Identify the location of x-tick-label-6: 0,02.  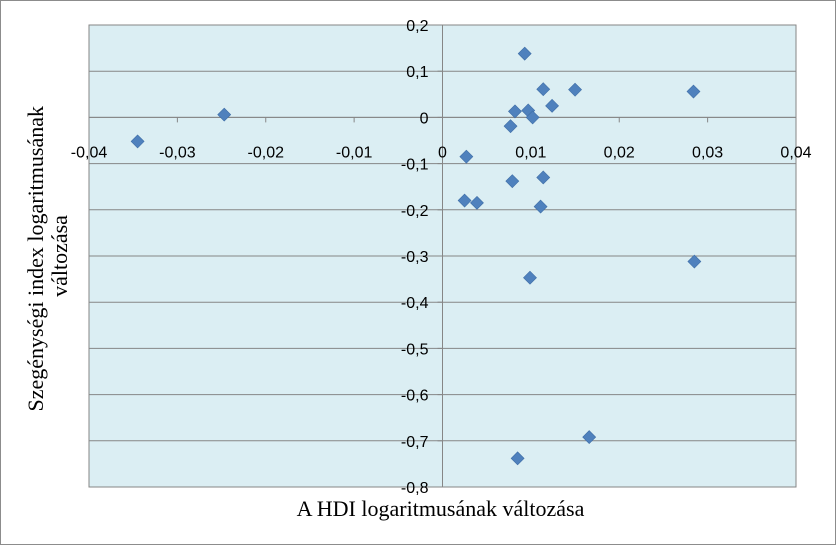
(619, 152).